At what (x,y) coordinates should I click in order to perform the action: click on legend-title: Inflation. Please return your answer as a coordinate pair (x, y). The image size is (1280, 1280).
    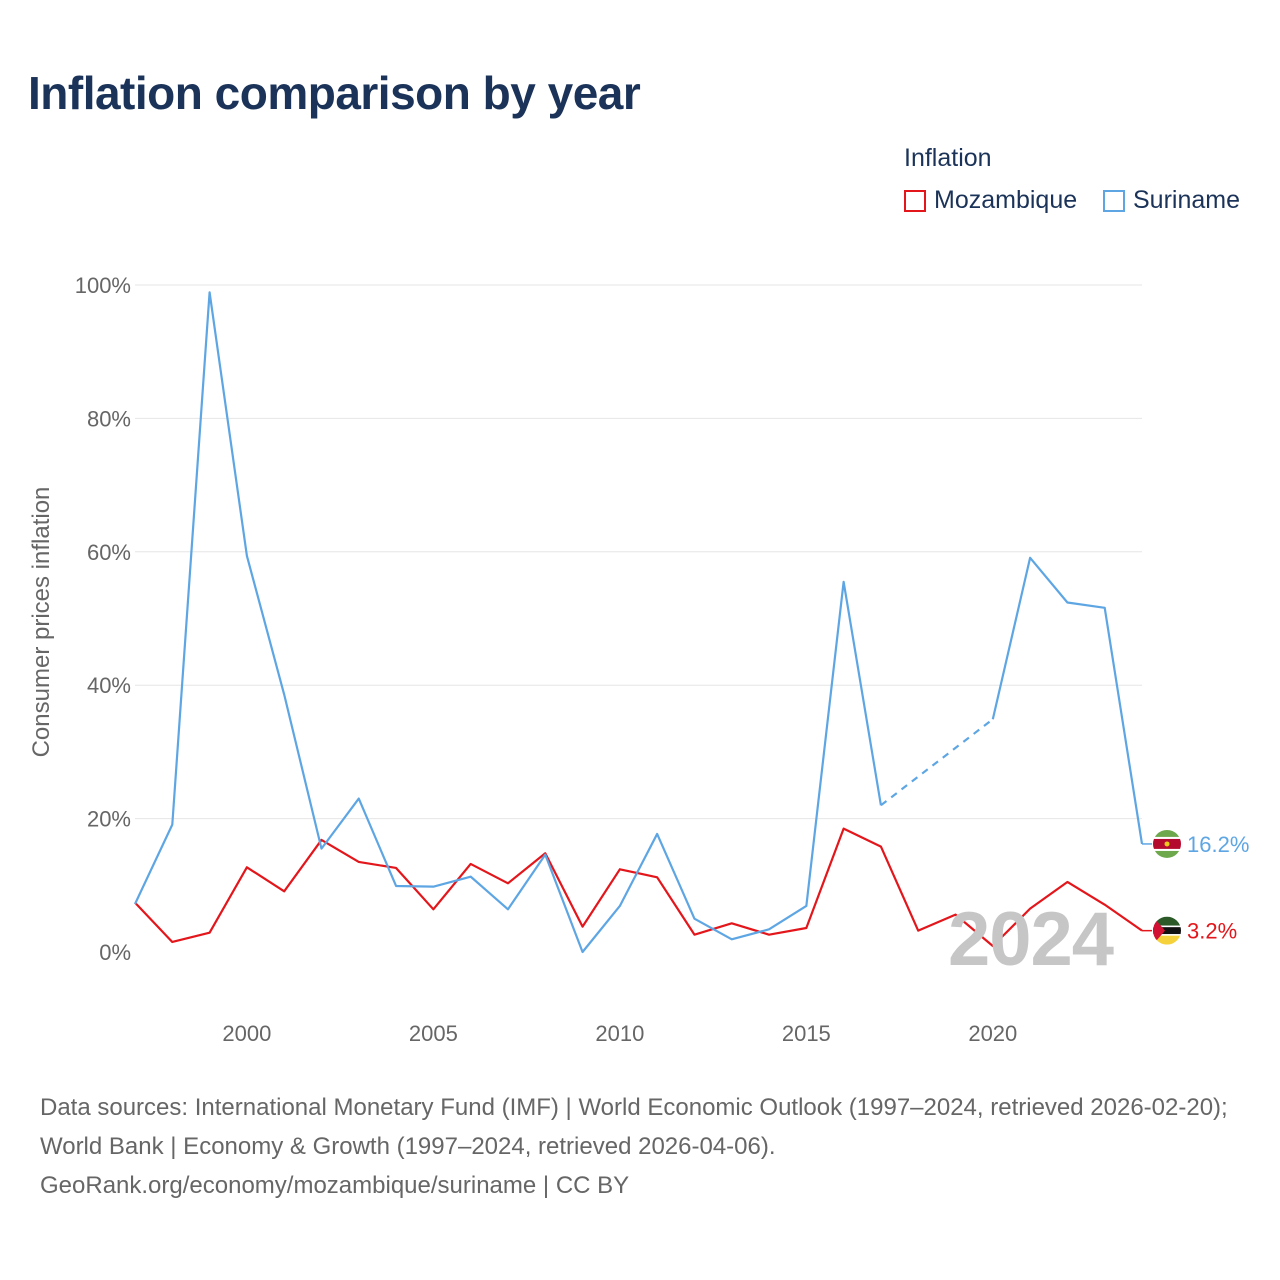
    Looking at the image, I should click on (948, 158).